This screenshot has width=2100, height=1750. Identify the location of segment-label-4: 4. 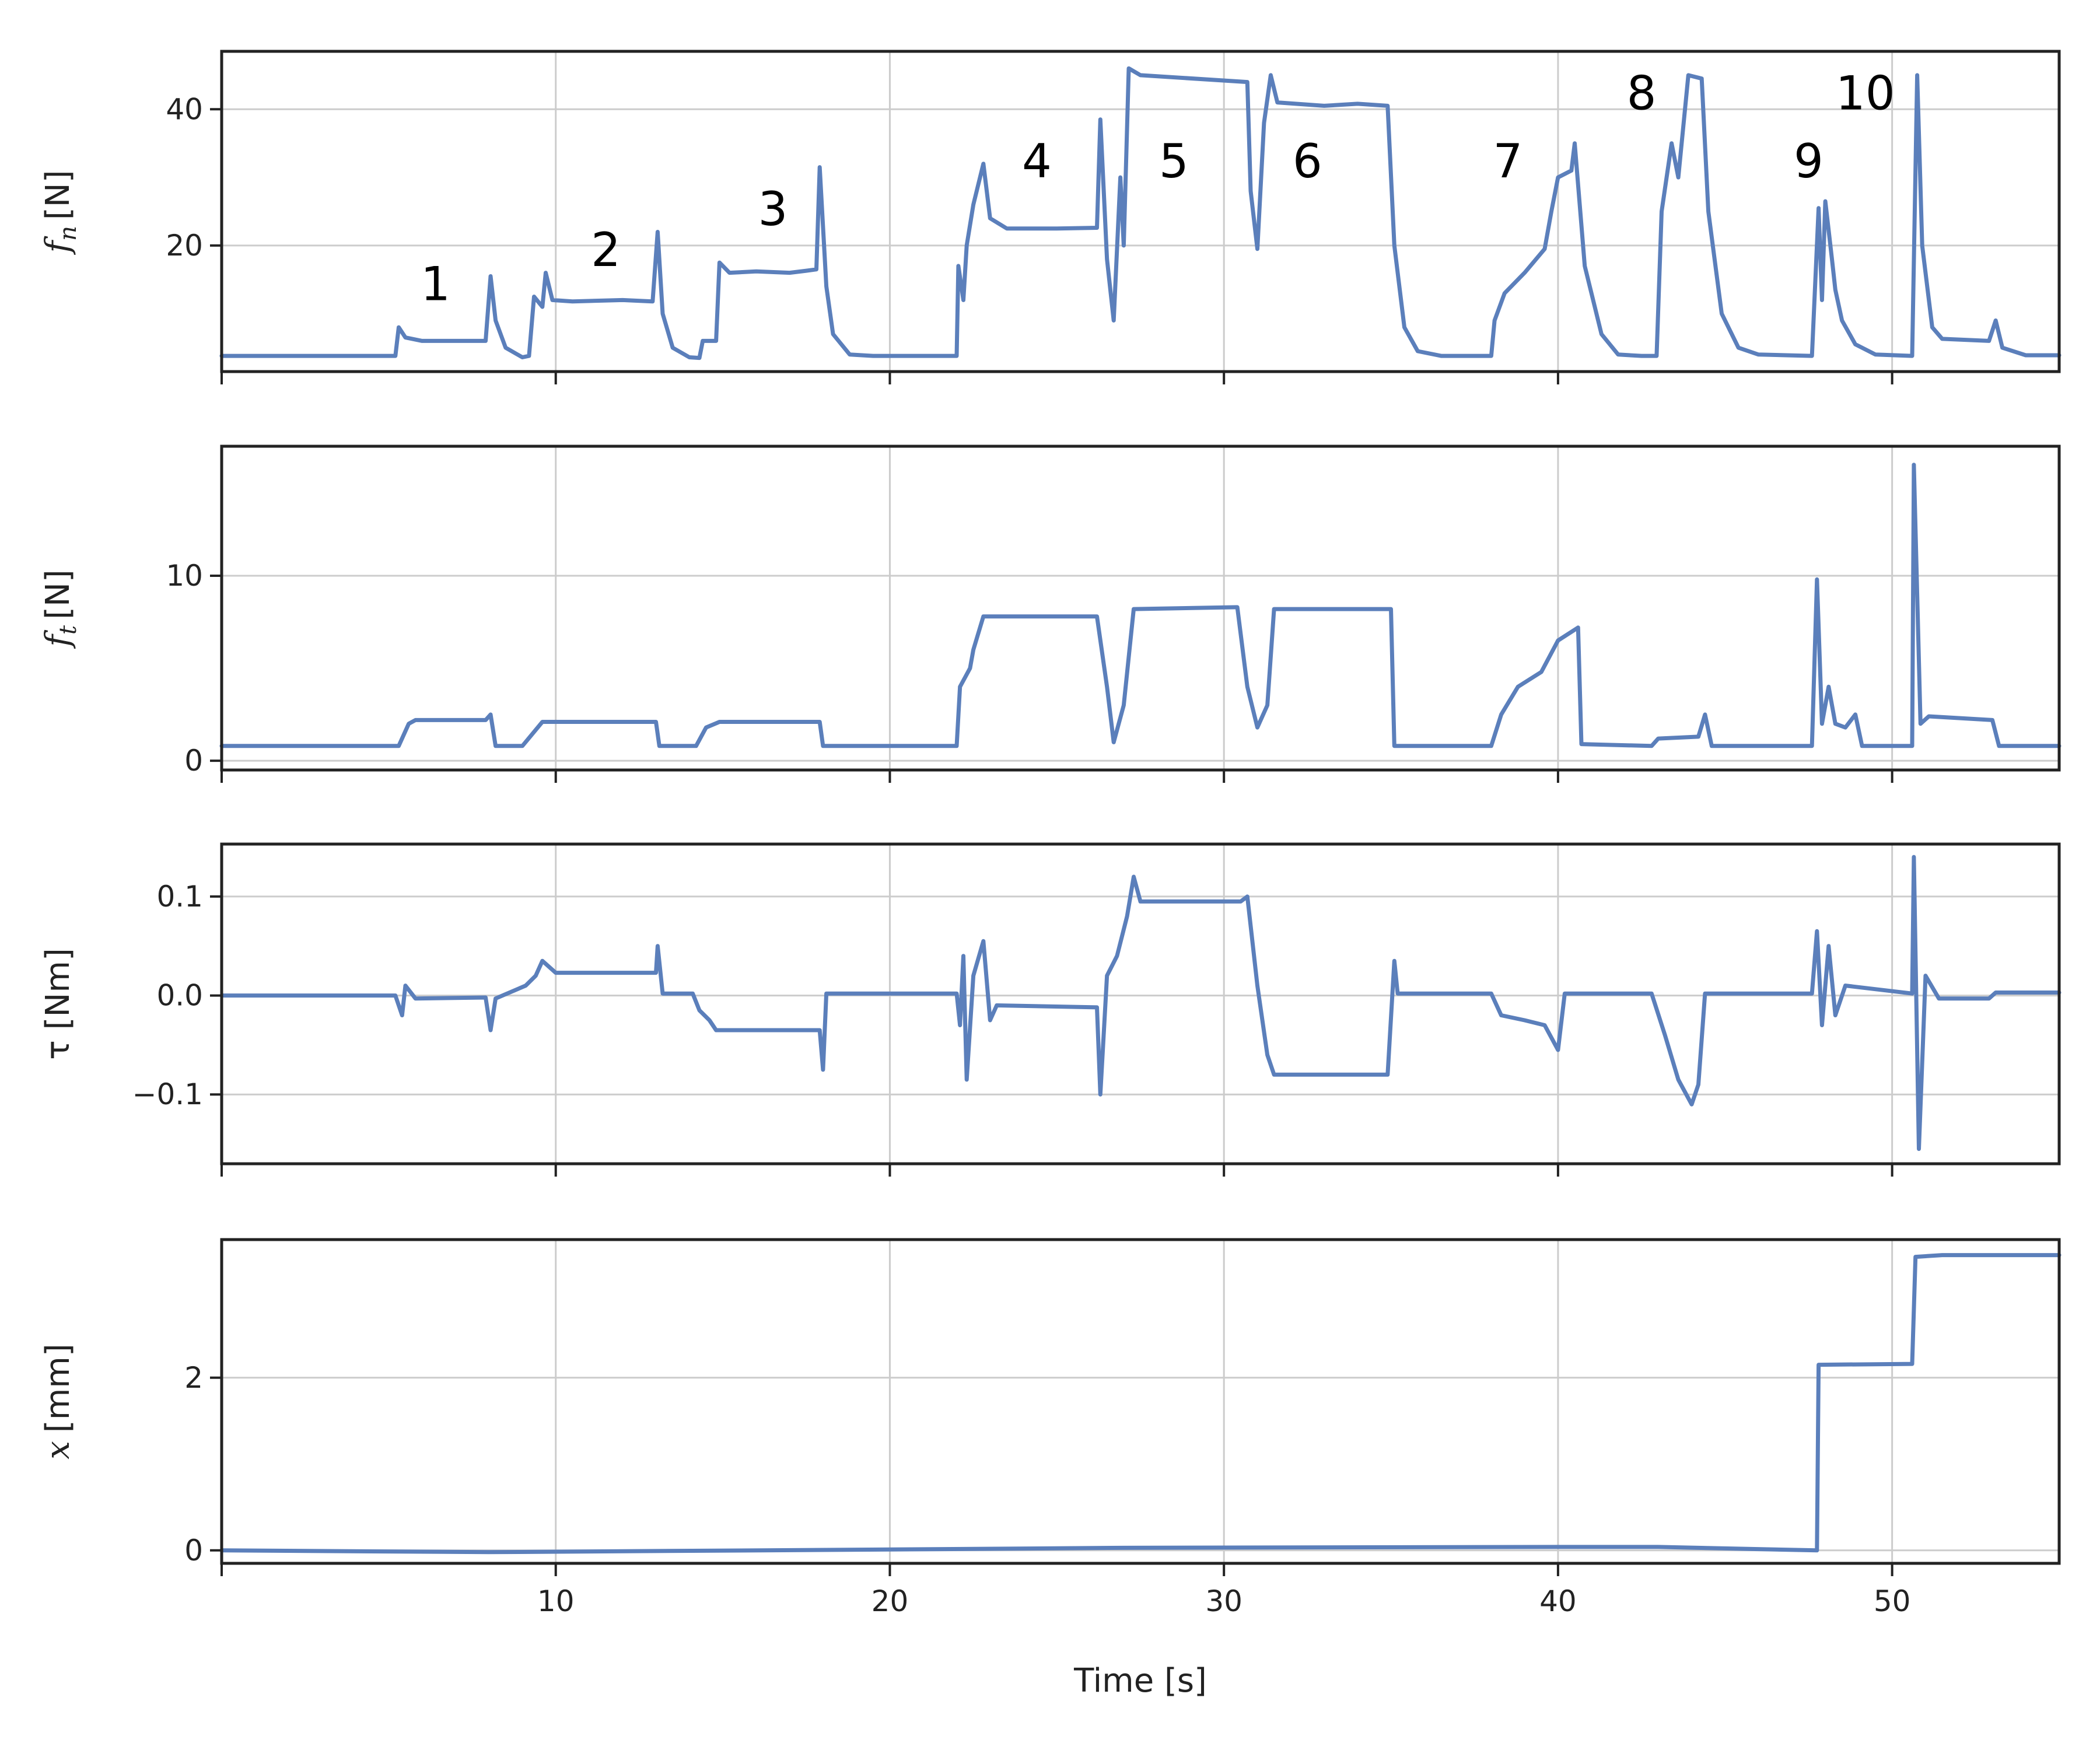
(1037, 161).